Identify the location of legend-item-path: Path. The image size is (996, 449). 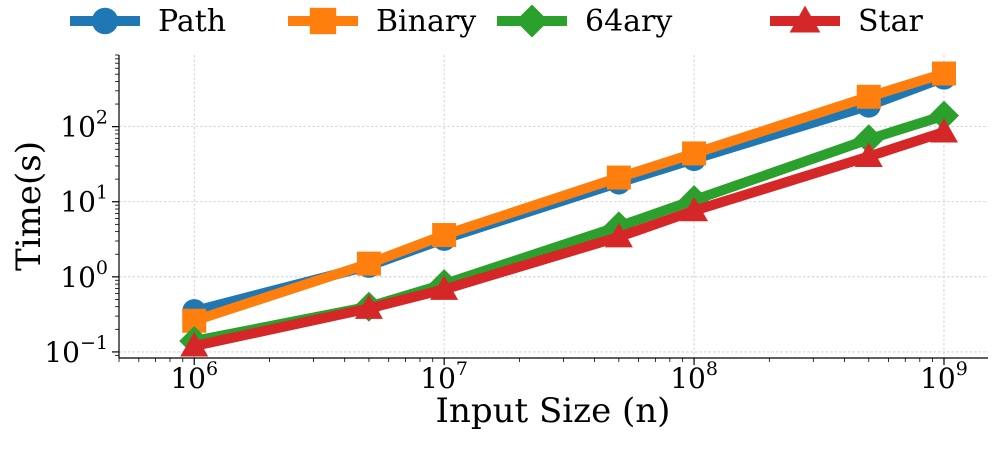
(148, 21).